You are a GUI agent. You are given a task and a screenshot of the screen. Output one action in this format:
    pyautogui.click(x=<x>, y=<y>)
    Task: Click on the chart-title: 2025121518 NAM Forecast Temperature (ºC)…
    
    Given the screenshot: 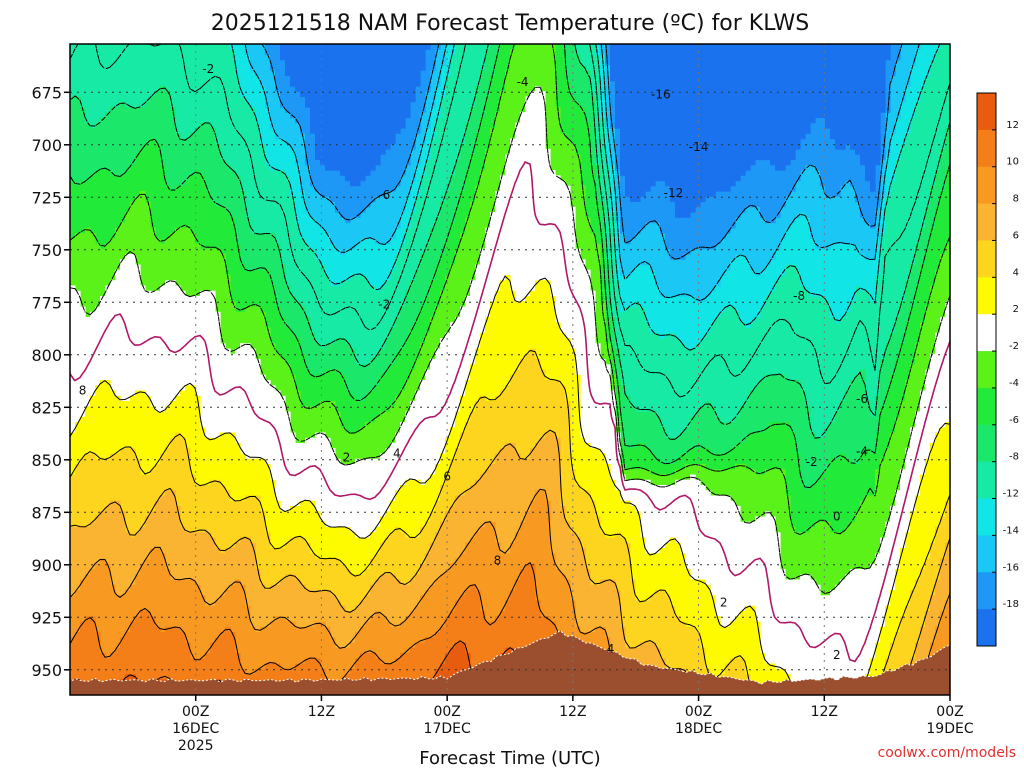 What is the action you would take?
    pyautogui.click(x=510, y=23)
    